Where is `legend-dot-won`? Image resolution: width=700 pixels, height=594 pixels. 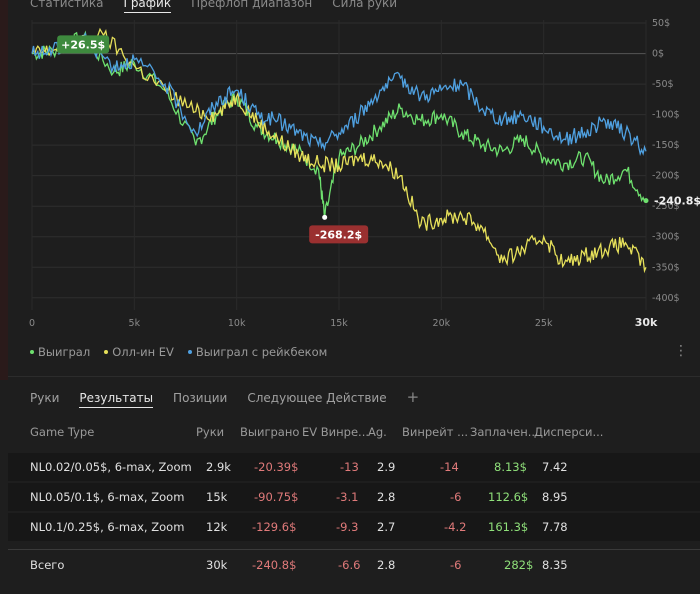 legend-dot-won is located at coordinates (32, 352).